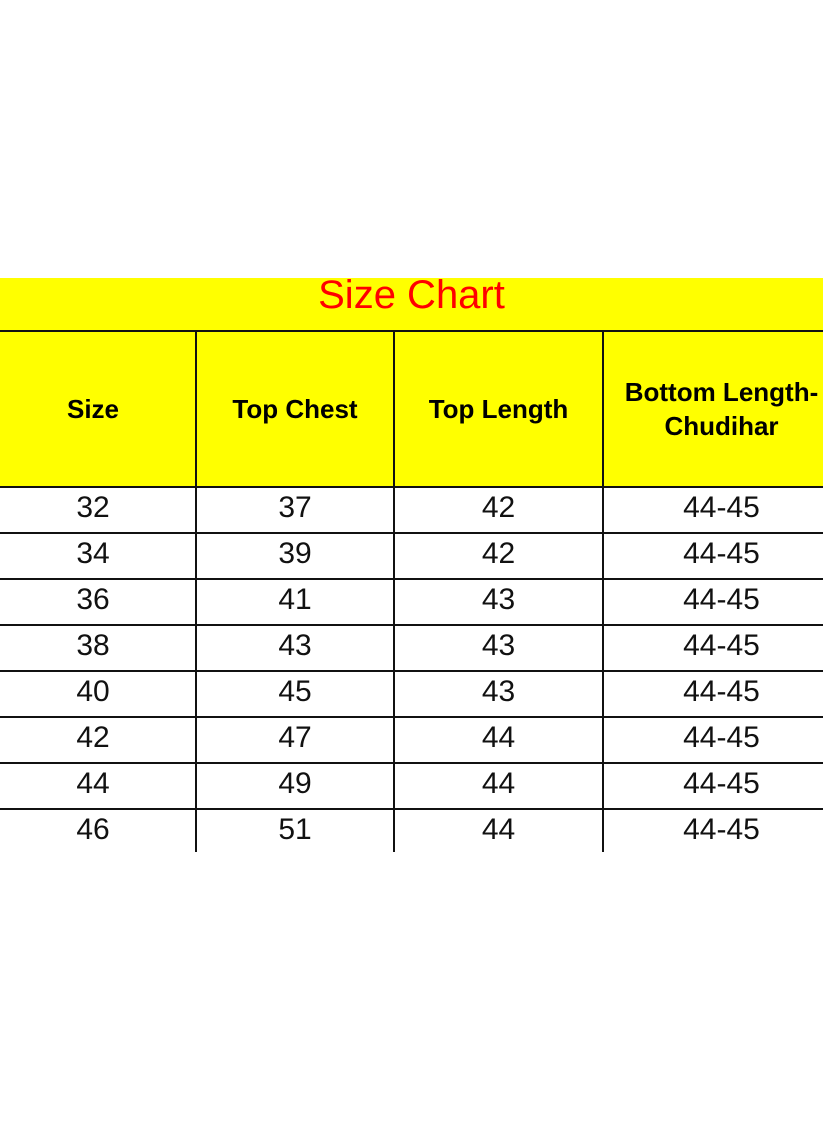 This screenshot has height=1132, width=823. Describe the element at coordinates (295, 737) in the screenshot. I see `table-cell: 47` at that location.